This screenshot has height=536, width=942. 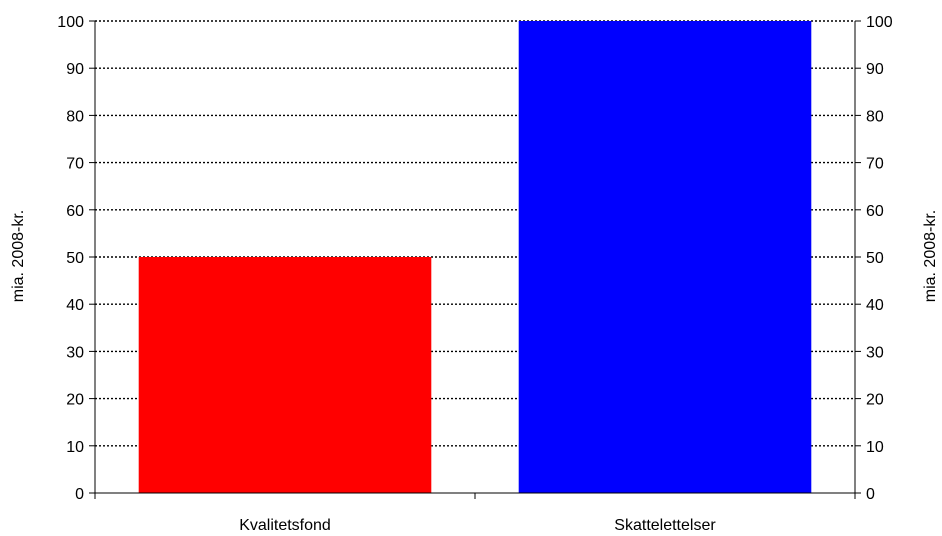 I want to click on left-tick-labels: 0 10 20 30 40 50 60 70 80 90 100, so click(x=70, y=258).